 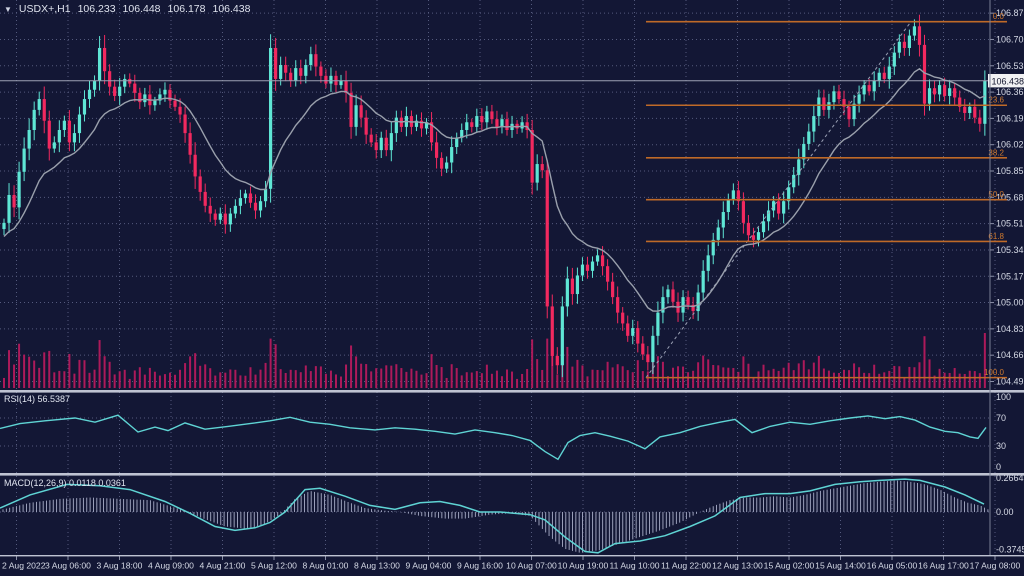 I want to click on symbol-timeframe-label: USDX+,H1, so click(x=44, y=9).